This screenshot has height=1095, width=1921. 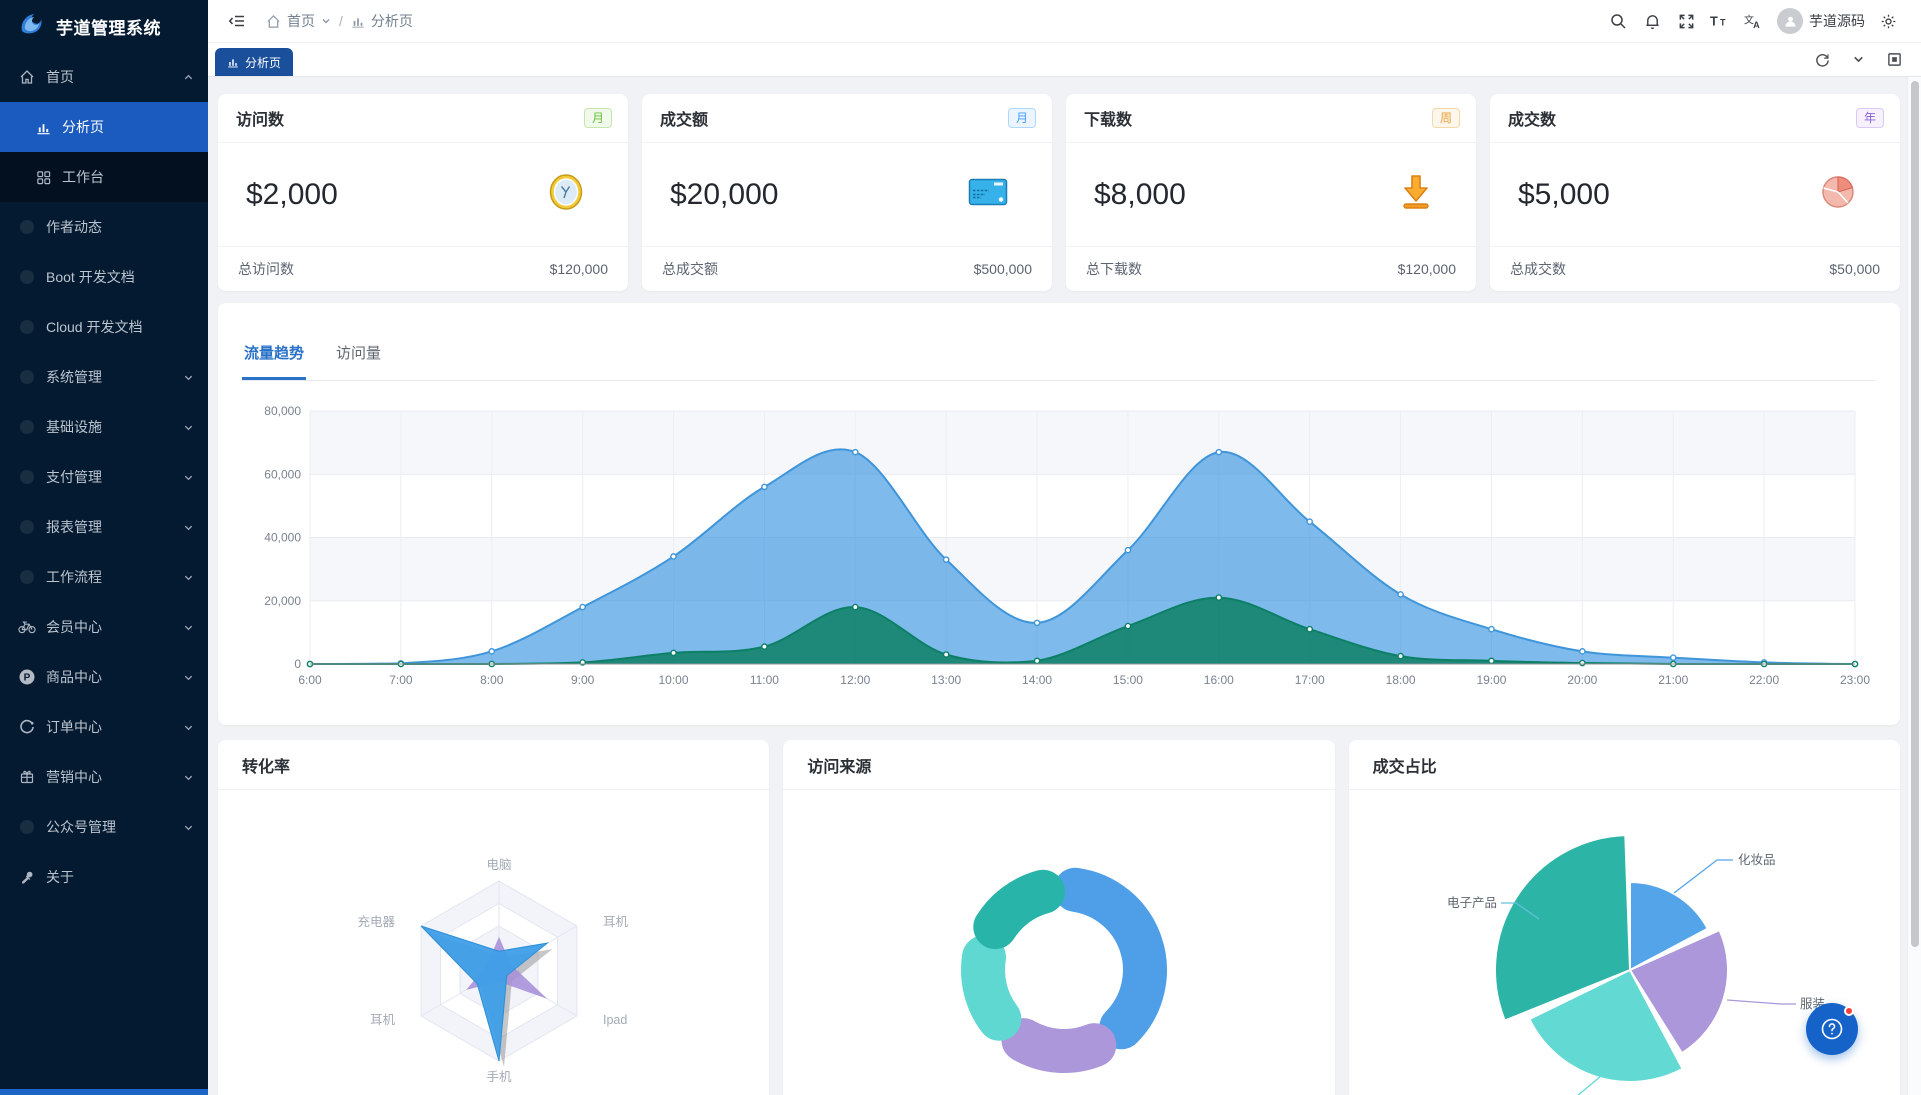 What do you see at coordinates (188, 77) in the screenshot?
I see `chevron-up-icon` at bounding box center [188, 77].